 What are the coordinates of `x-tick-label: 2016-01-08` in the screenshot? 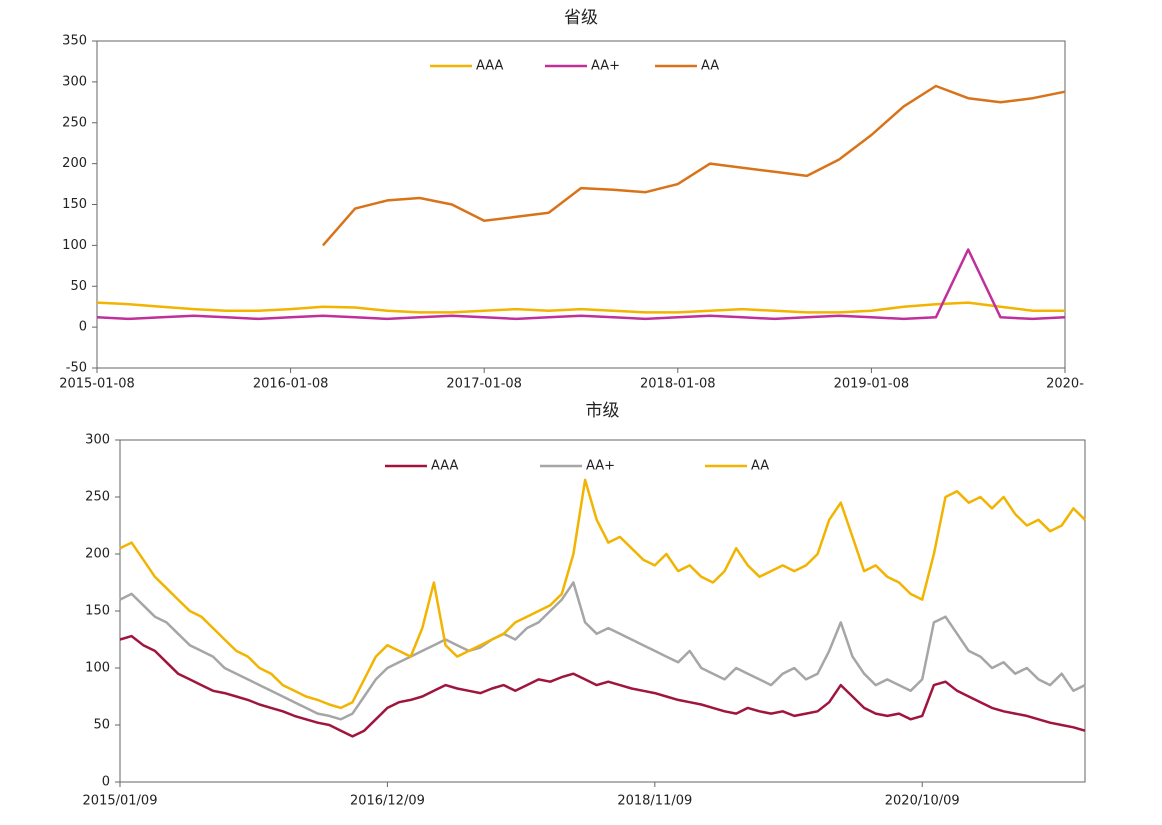 It's located at (291, 384).